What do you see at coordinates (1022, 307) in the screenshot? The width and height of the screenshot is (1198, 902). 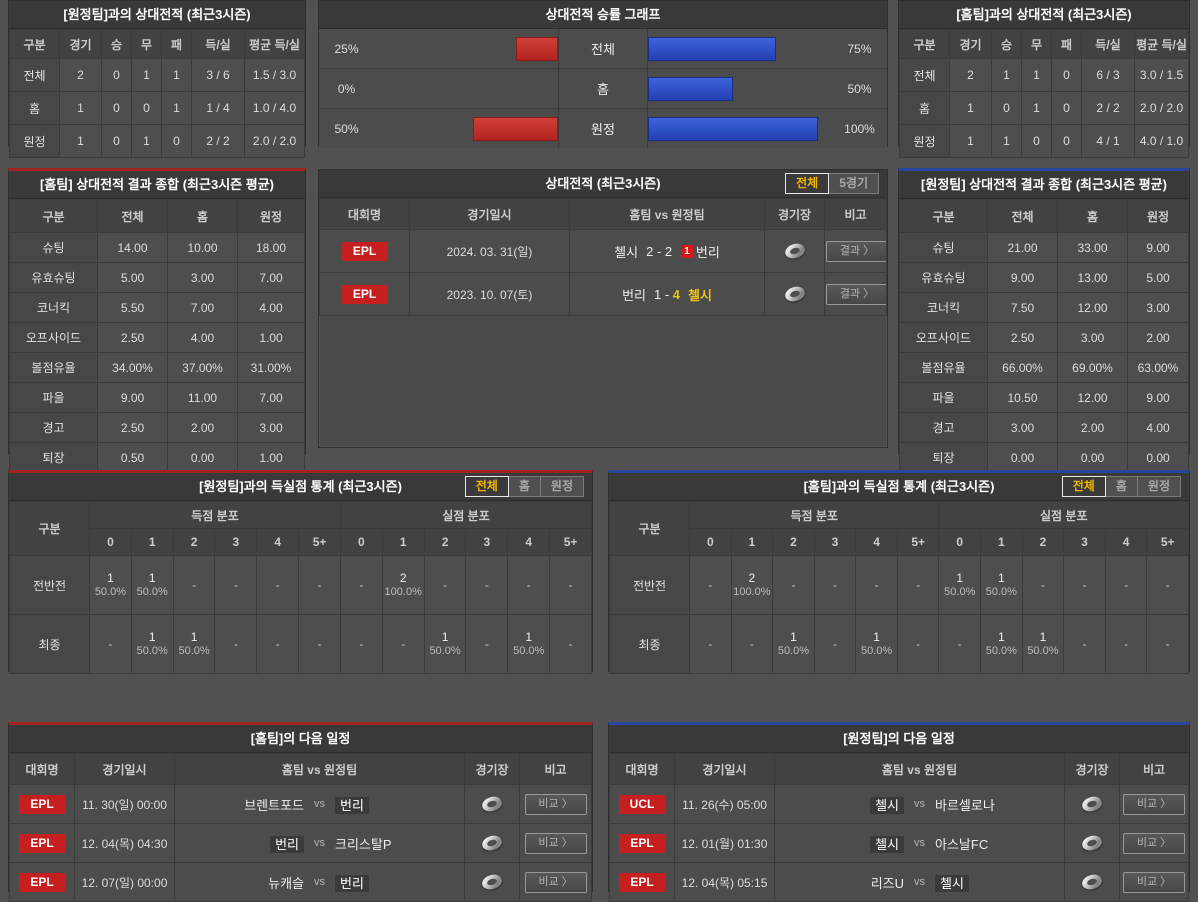 I see `stat-value: 7.50` at bounding box center [1022, 307].